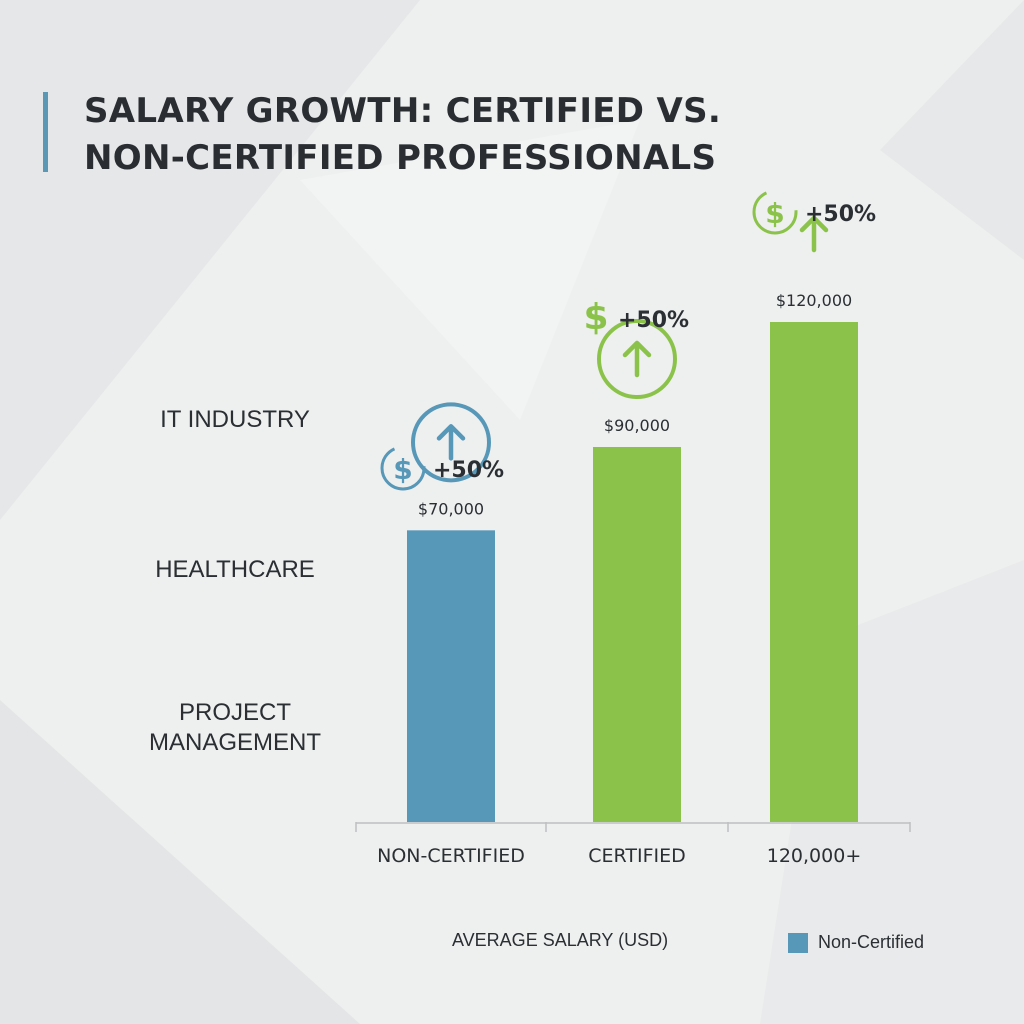  I want to click on row-label-project-management: PROJECT MANAGEMENT, so click(234, 727).